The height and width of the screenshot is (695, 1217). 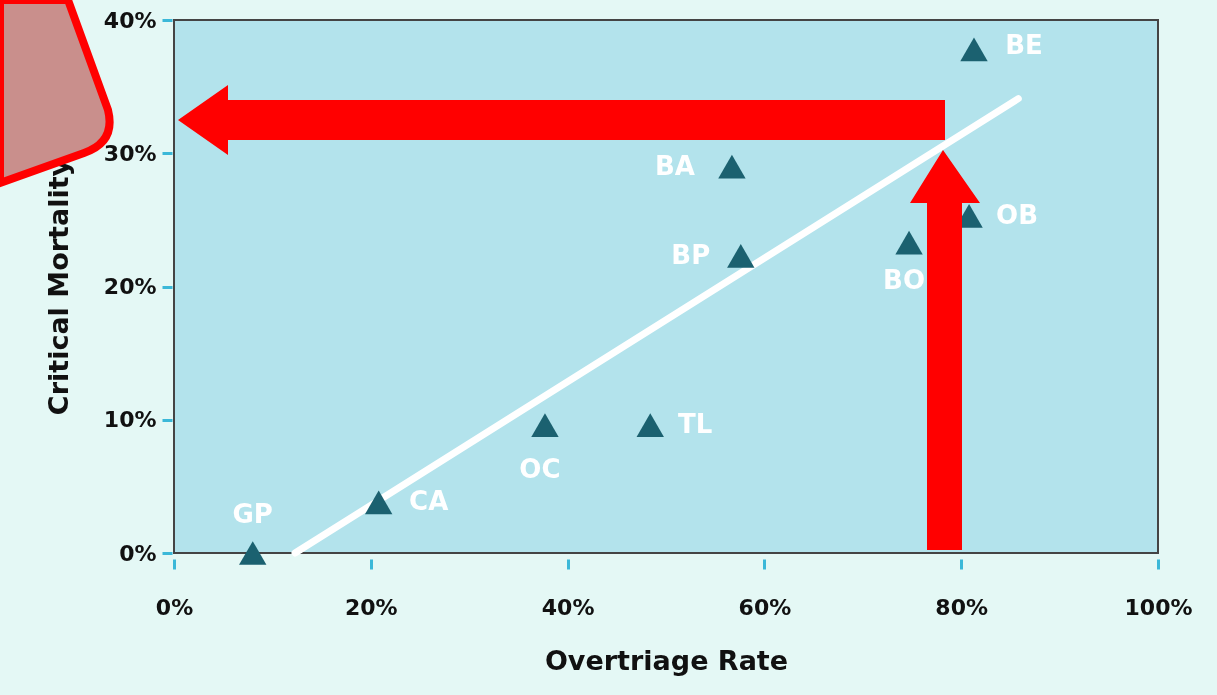 What do you see at coordinates (962, 607) in the screenshot?
I see `x-tick-label: 80%` at bounding box center [962, 607].